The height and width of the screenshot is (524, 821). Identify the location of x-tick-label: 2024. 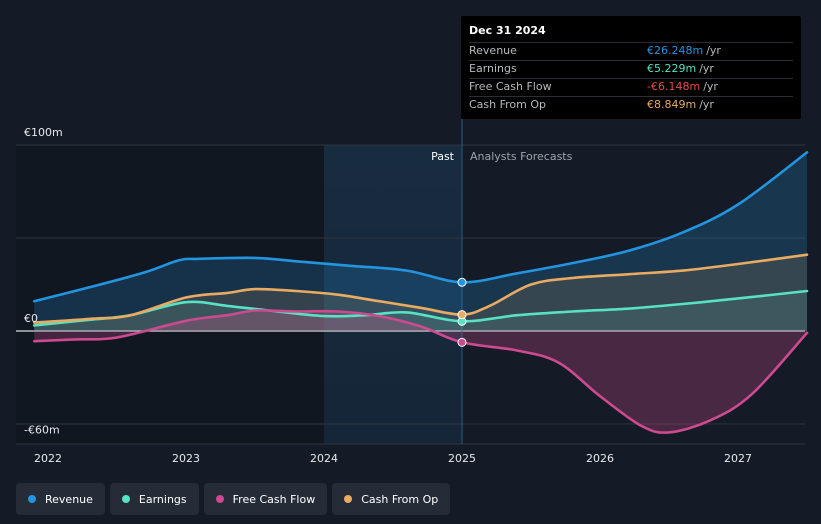
(324, 458).